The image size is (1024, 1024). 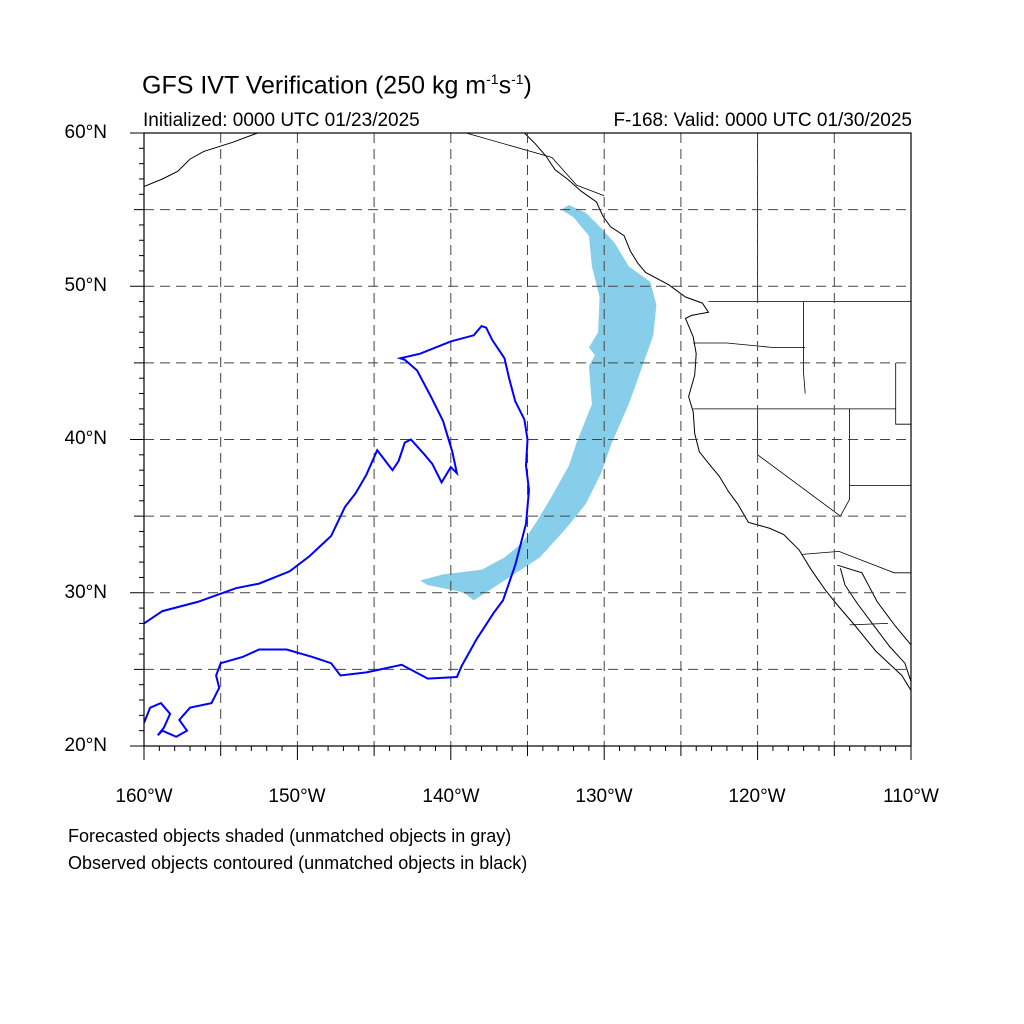 What do you see at coordinates (85, 285) in the screenshot?
I see `lat-label-50n: 50°N` at bounding box center [85, 285].